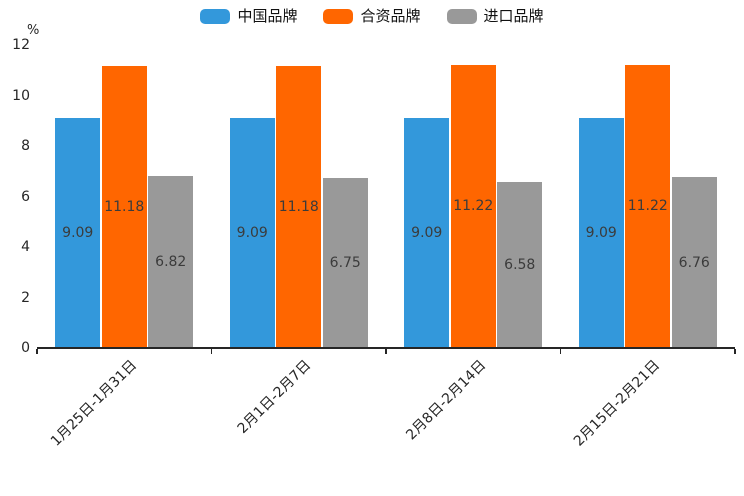 Image resolution: width=744 pixels, height=496 pixels. Describe the element at coordinates (21, 45) in the screenshot. I see `y-axis-tick-label: 12` at that location.